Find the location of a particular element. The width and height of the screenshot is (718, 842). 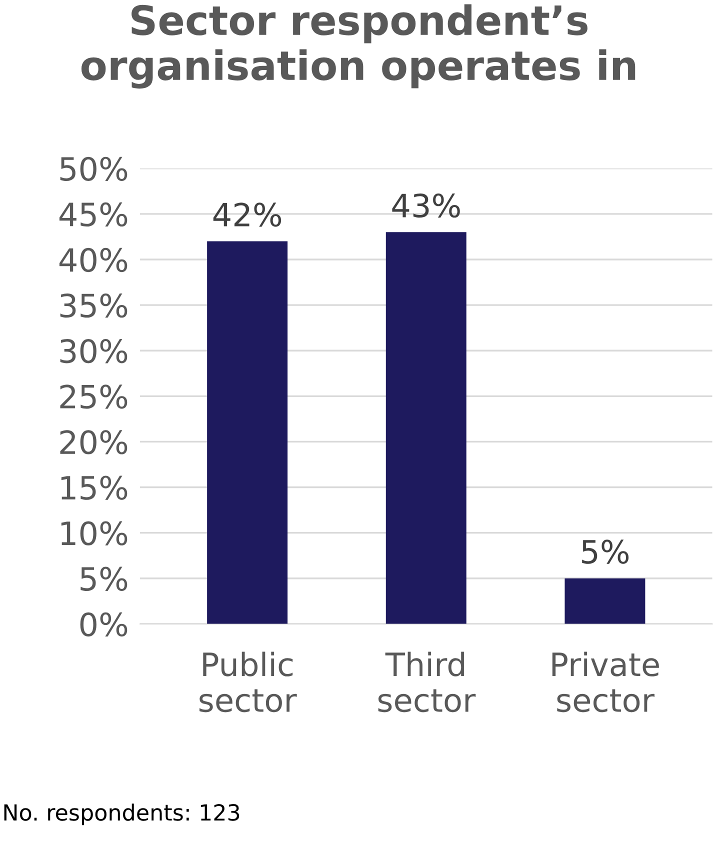

y-tick-label: 30% is located at coordinates (94, 351).